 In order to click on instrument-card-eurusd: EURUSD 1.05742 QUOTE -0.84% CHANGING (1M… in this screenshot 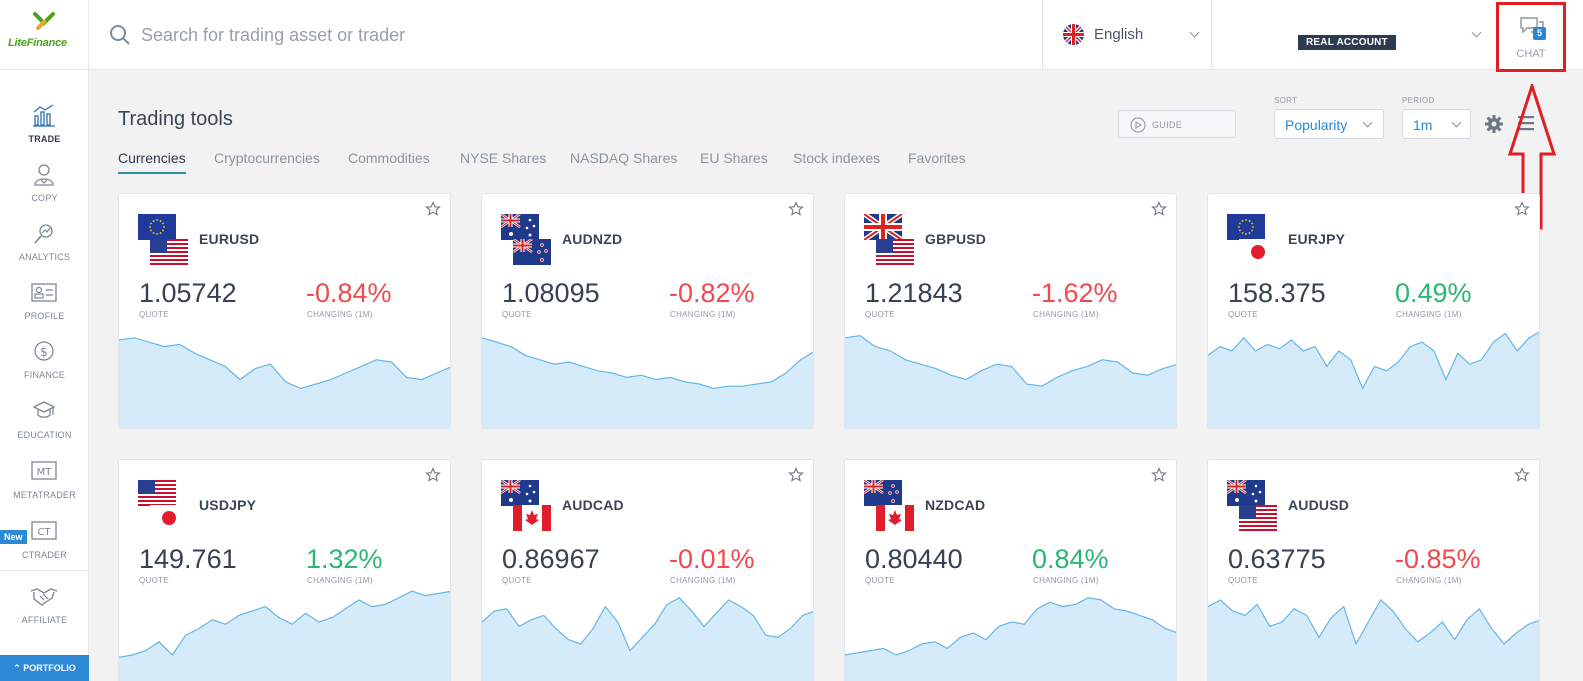, I will do `click(284, 311)`.